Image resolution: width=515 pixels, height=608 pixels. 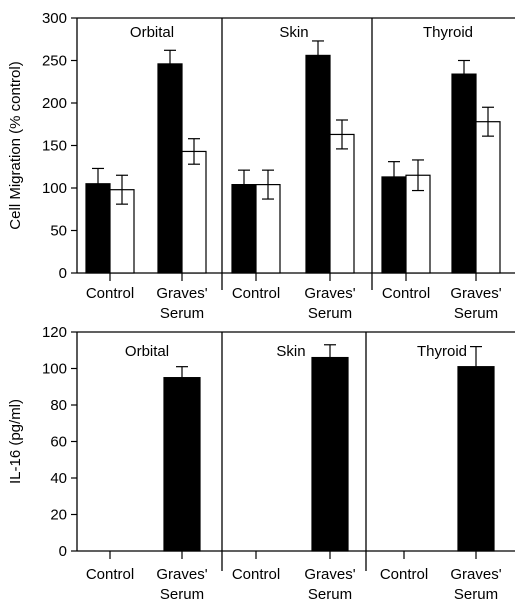 What do you see at coordinates (54, 61) in the screenshot?
I see `y-tick-label: 250` at bounding box center [54, 61].